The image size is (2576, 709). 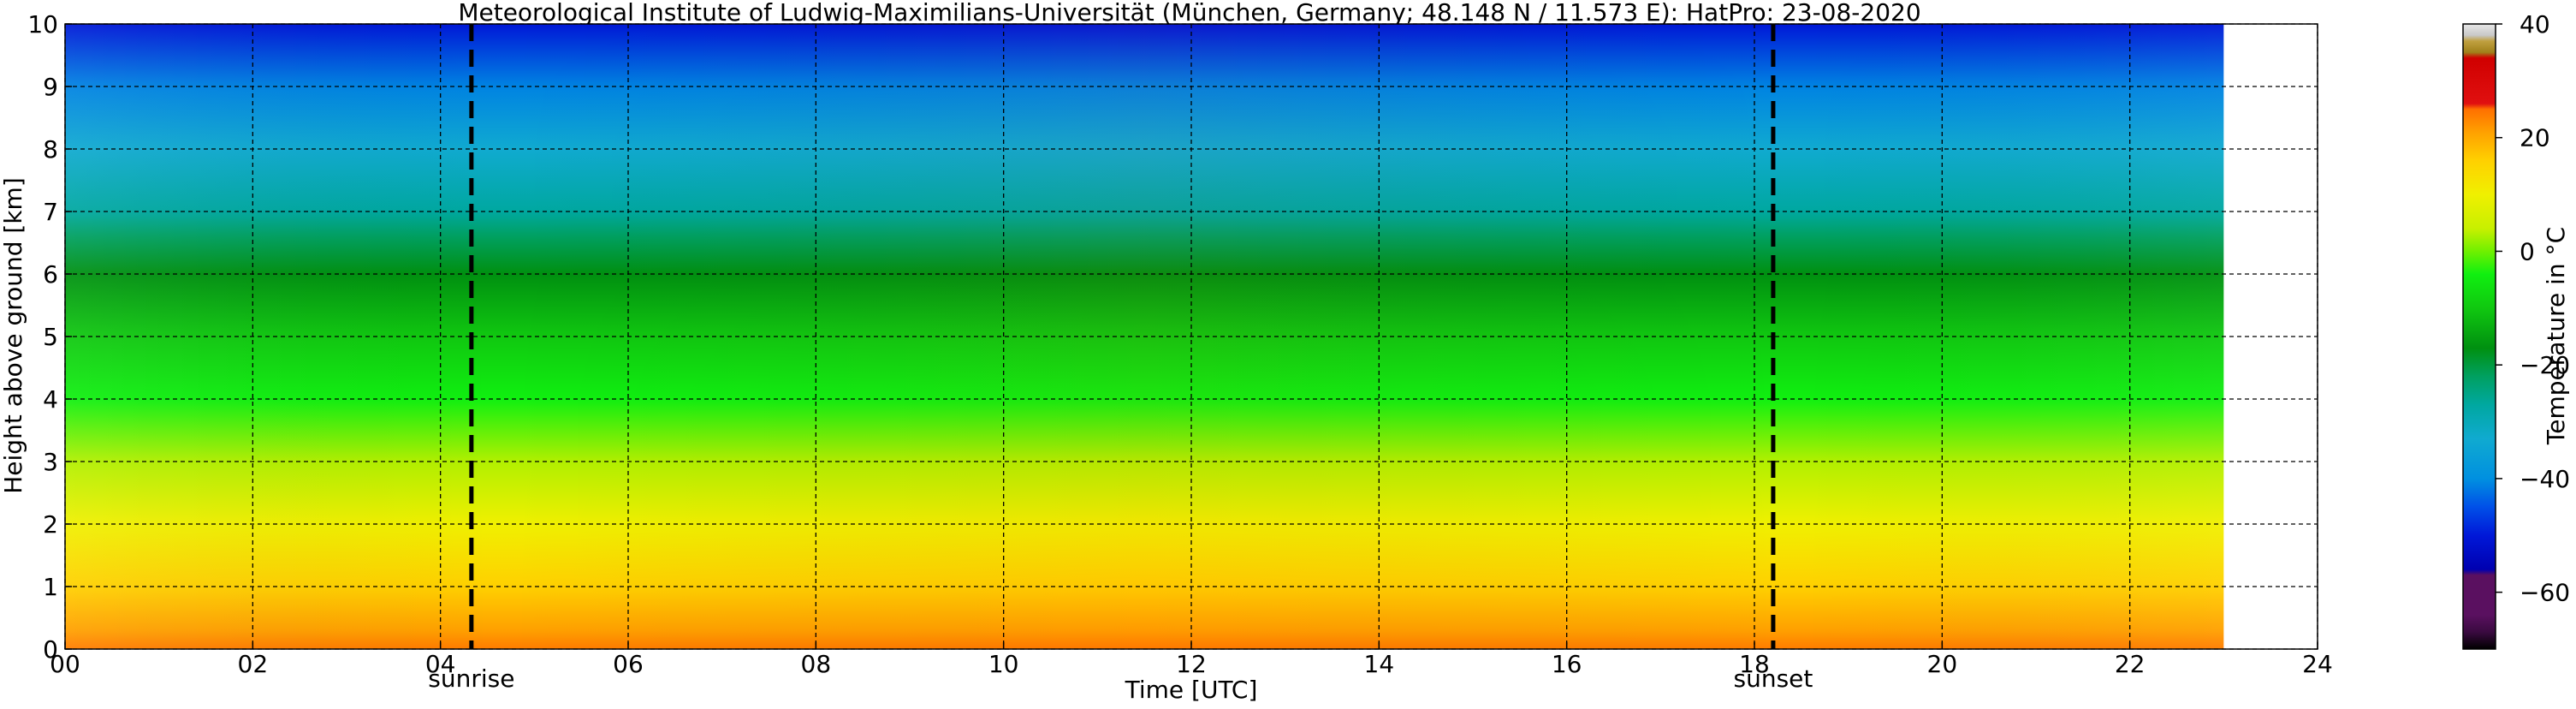 I want to click on x-tick-label: 02, so click(x=253, y=664).